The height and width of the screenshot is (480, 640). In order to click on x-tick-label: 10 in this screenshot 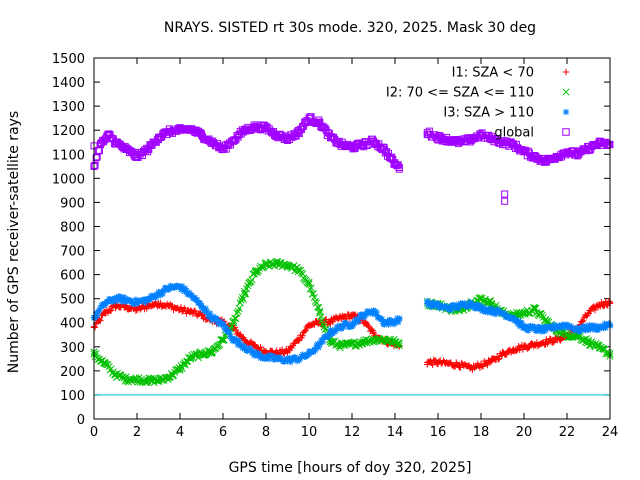, I will do `click(309, 432)`.